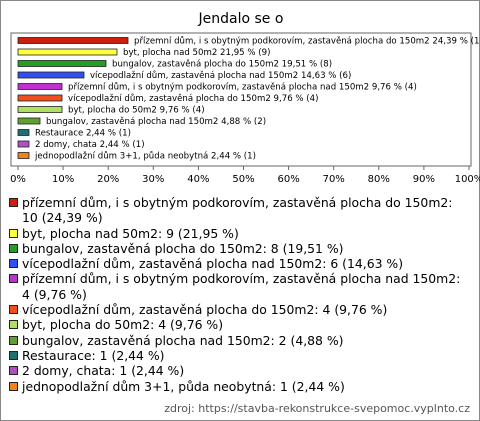  What do you see at coordinates (153, 179) in the screenshot?
I see `x-tick-label: 30%` at bounding box center [153, 179].